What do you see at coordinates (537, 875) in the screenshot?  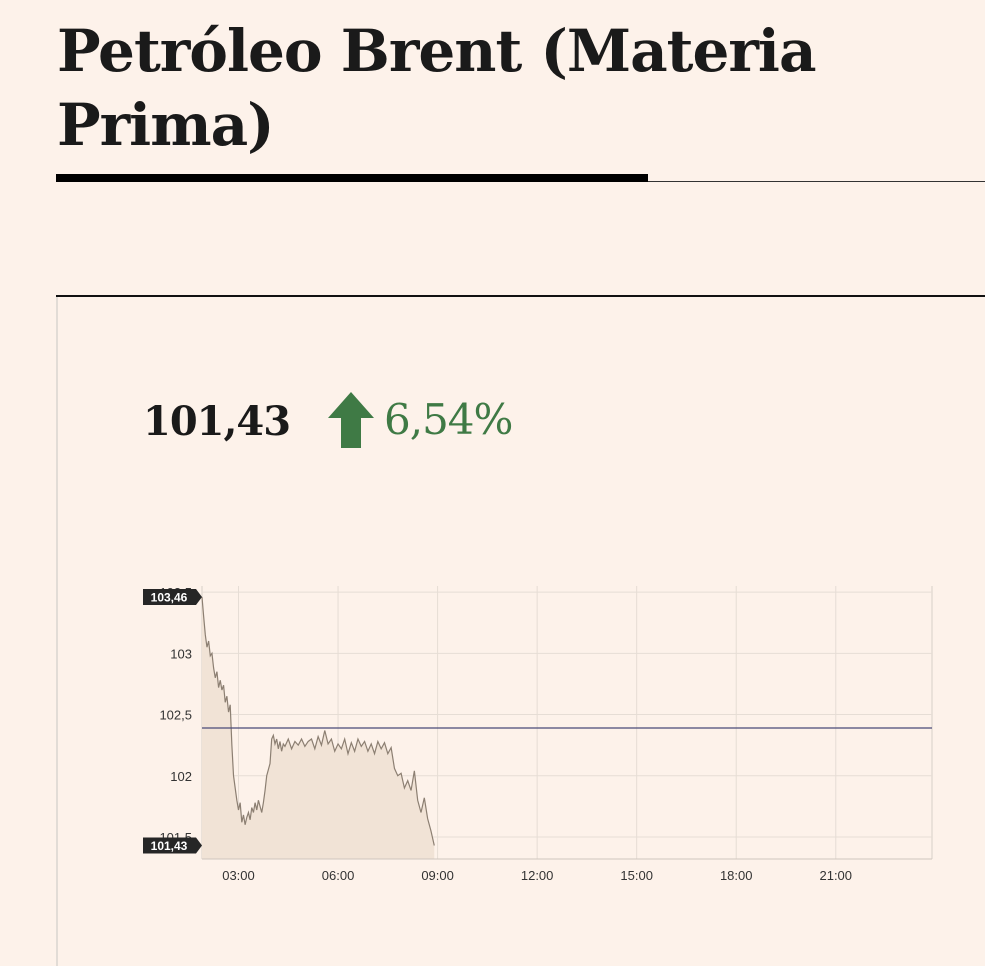 I see `x-tick-label: 12:00` at bounding box center [537, 875].